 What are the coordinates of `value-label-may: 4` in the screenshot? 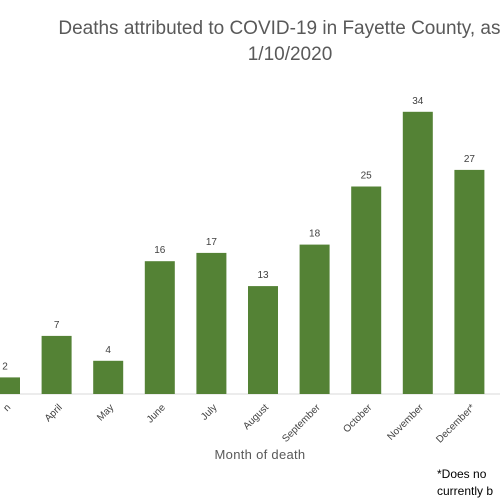 It's located at (108, 350).